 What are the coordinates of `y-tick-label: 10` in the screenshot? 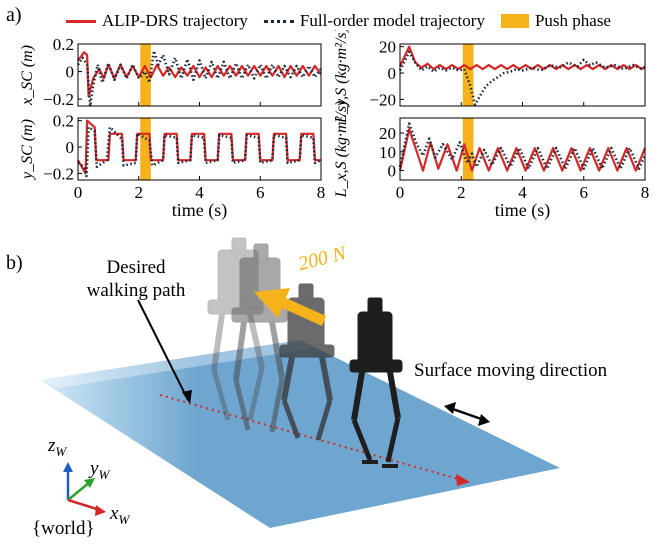 It's located at (387, 152).